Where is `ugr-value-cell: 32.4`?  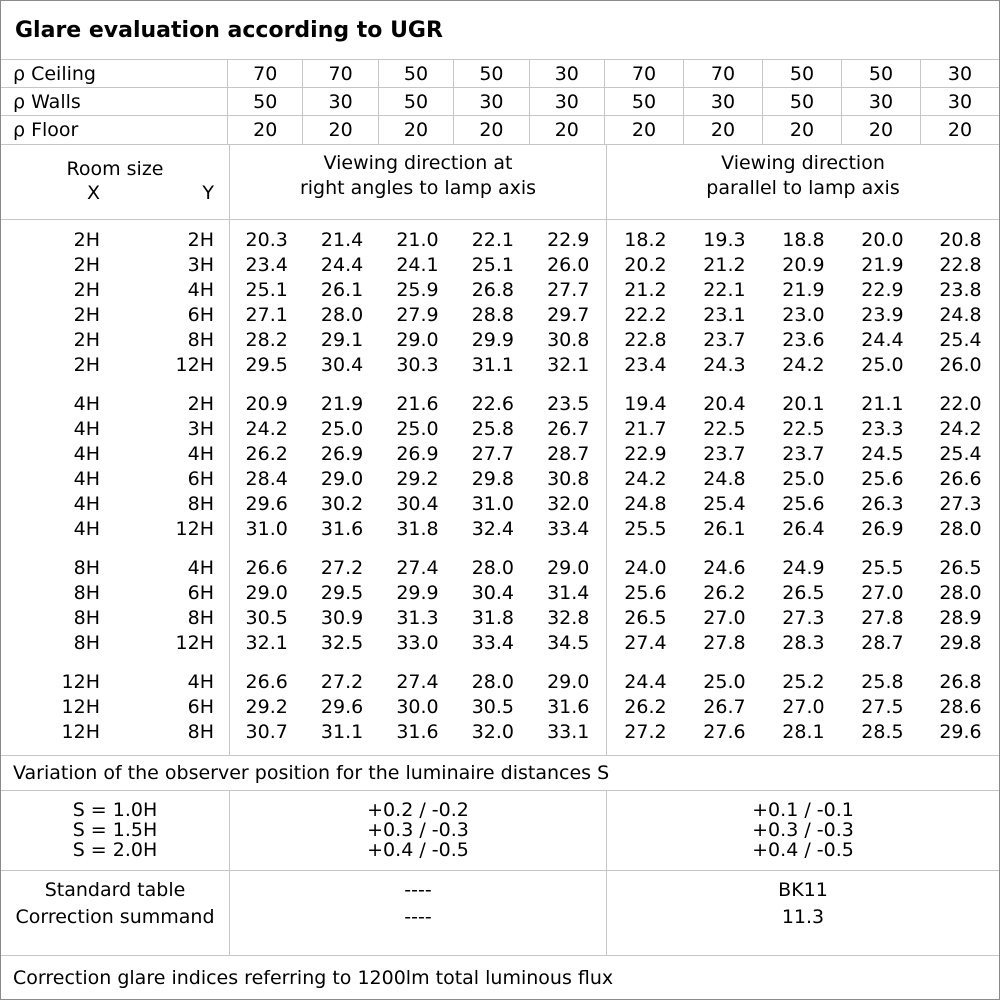 ugr-value-cell: 32.4 is located at coordinates (493, 529).